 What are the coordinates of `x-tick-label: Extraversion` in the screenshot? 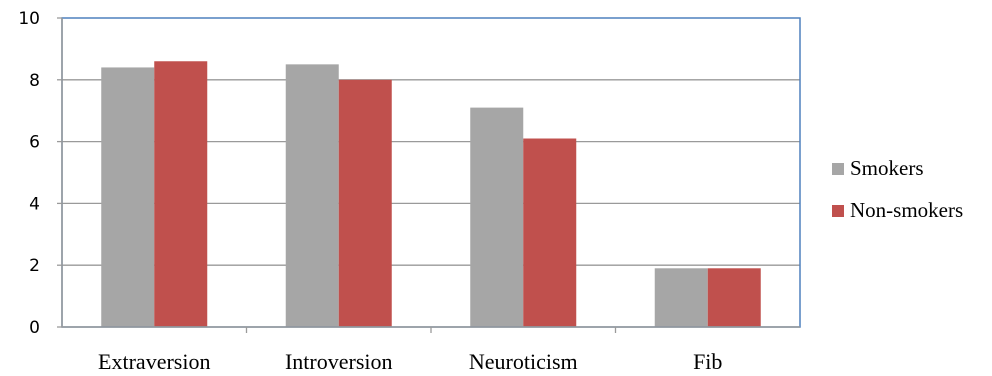 It's located at (154, 361).